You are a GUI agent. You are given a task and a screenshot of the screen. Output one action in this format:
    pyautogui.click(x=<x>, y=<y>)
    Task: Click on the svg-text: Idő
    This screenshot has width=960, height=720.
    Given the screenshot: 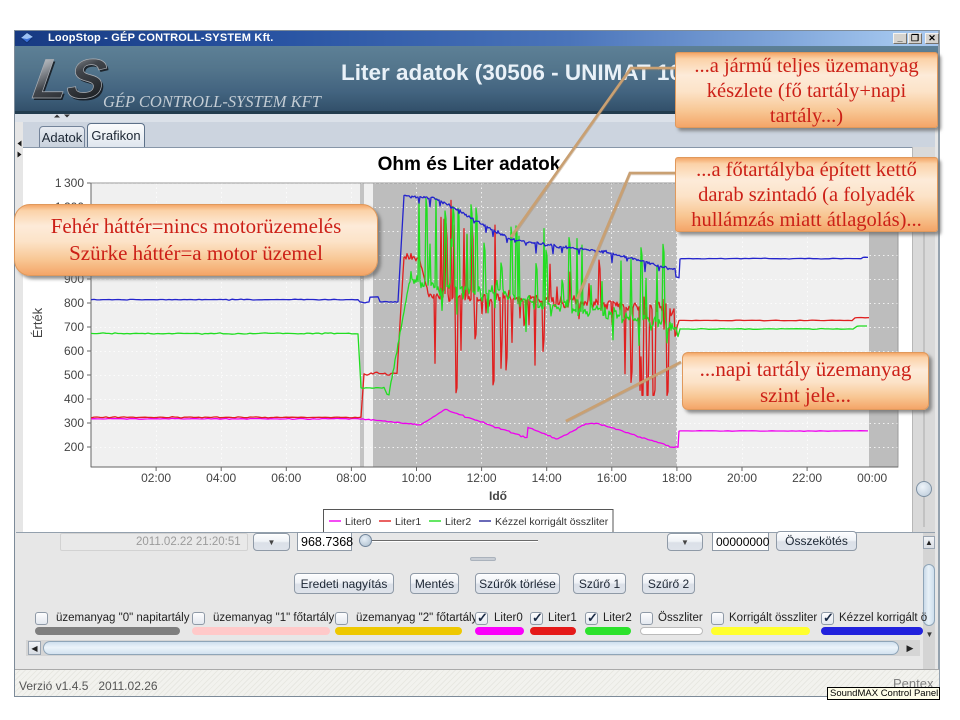 What is the action you would take?
    pyautogui.click(x=498, y=496)
    